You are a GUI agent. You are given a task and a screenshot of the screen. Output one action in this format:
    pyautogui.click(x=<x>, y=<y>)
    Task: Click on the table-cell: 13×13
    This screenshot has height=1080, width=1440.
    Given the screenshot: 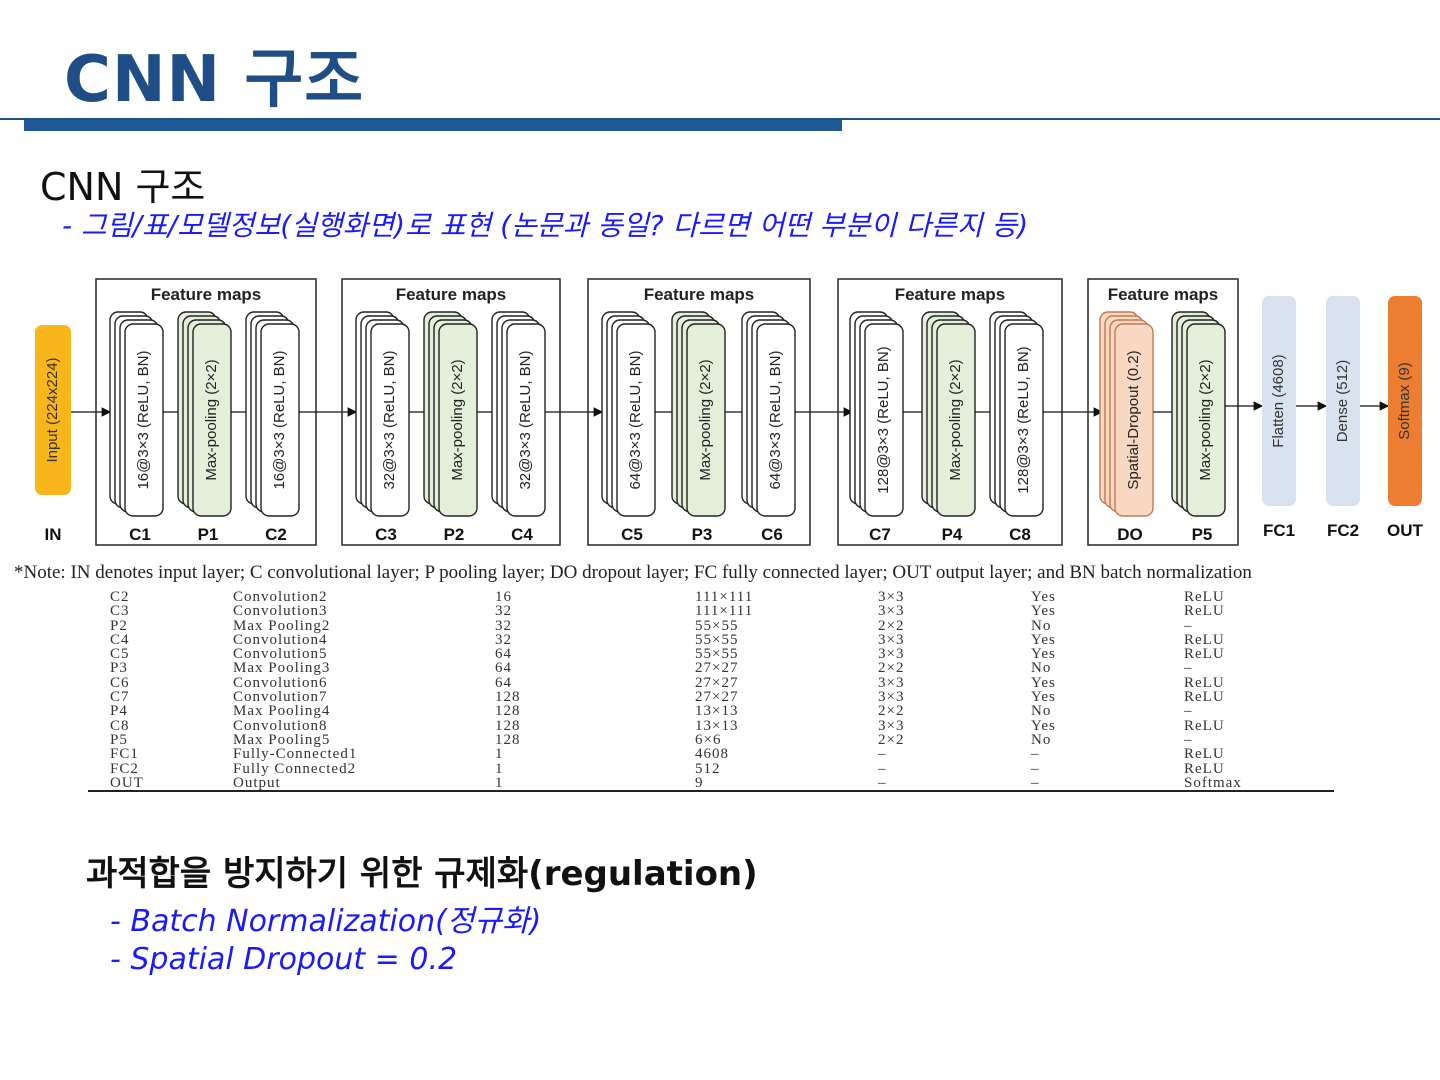 What is the action you would take?
    pyautogui.click(x=717, y=711)
    